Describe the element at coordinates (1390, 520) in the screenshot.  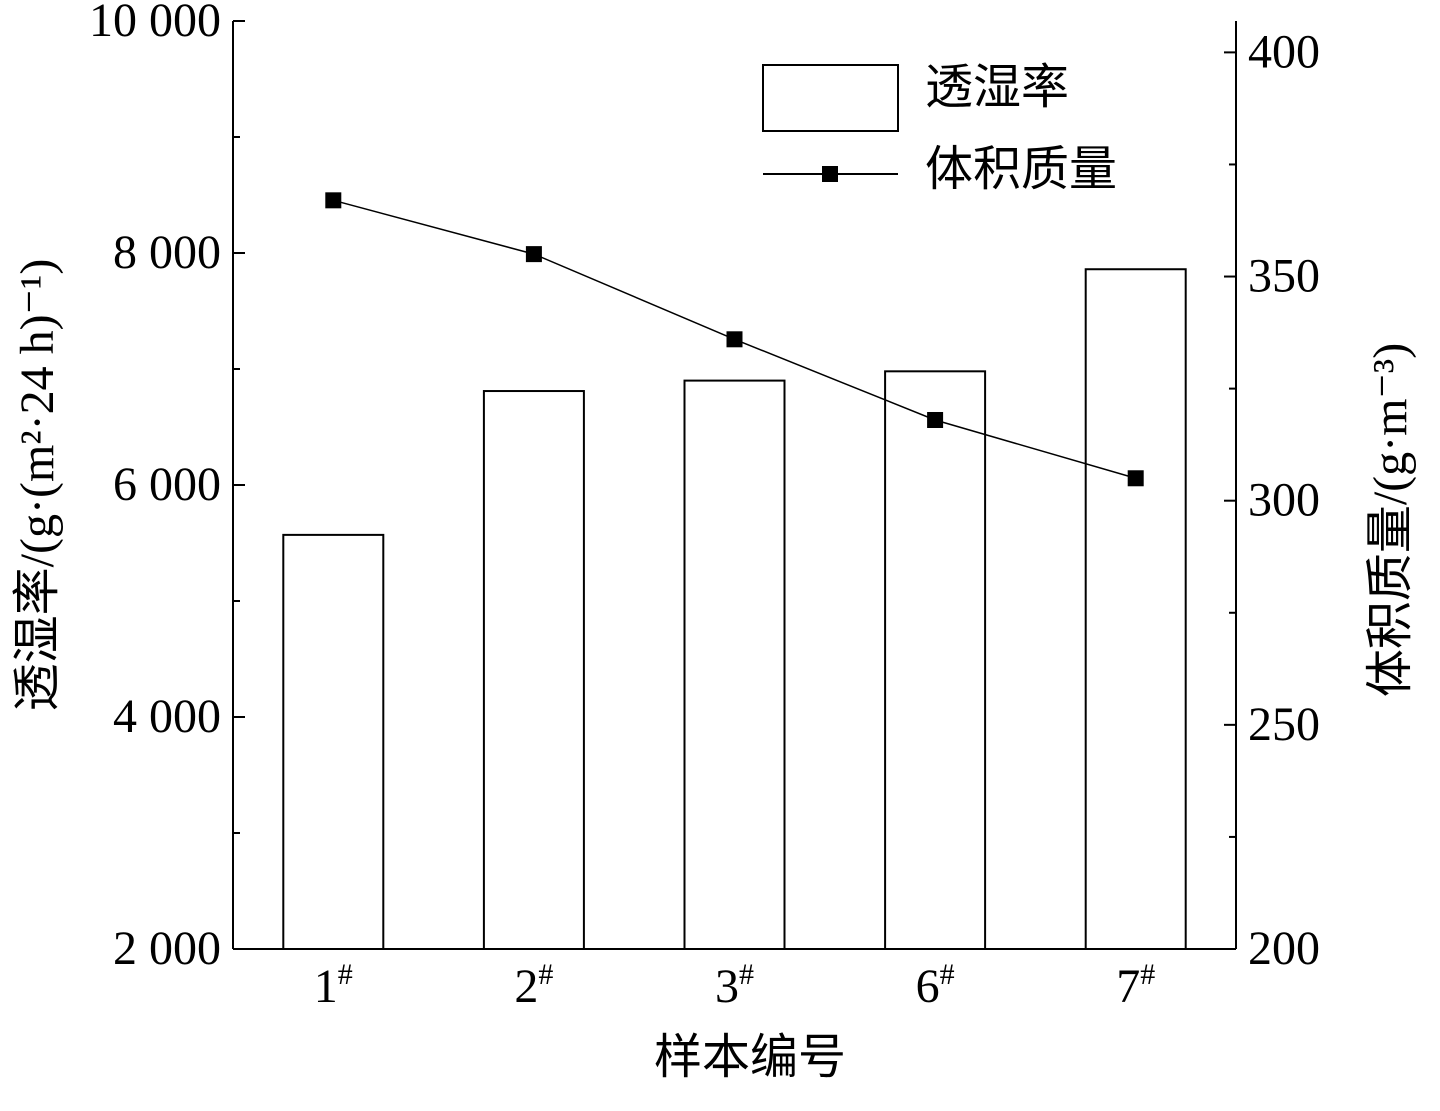
I see `y2-axis-label: 体积质量/(g·m⁻³)` at that location.